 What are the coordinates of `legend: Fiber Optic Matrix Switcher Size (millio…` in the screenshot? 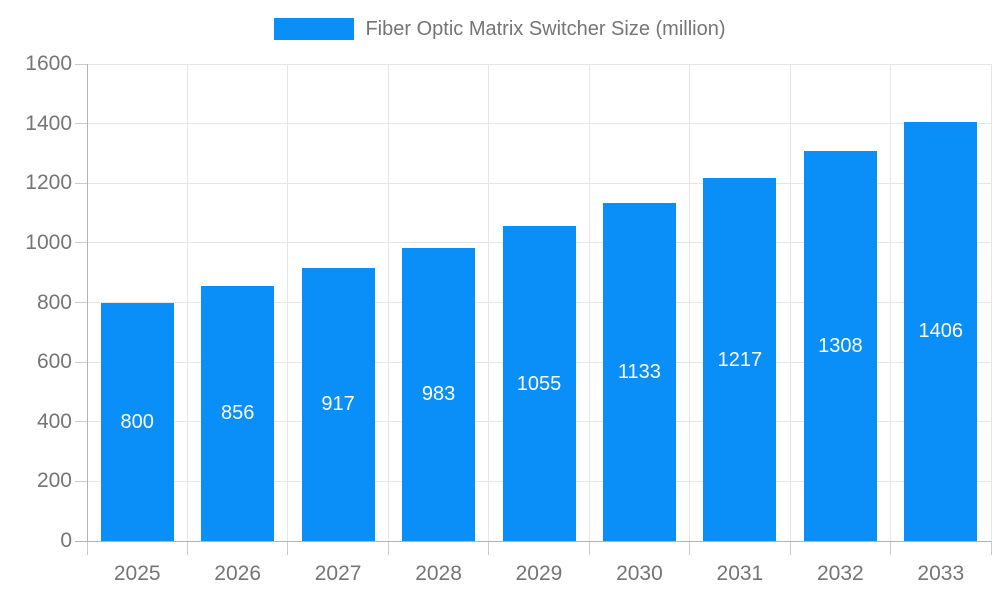 It's located at (500, 29).